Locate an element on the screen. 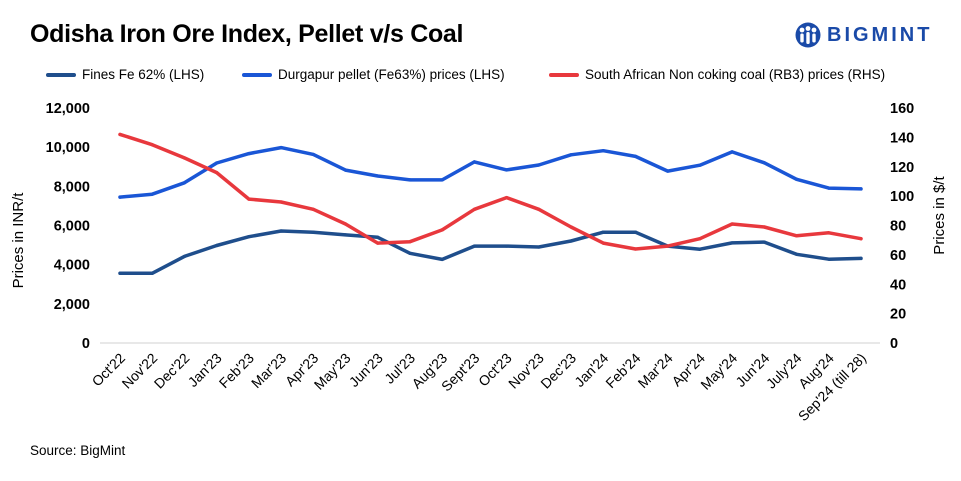  x-tick-label: Feb'23 is located at coordinates (236, 370).